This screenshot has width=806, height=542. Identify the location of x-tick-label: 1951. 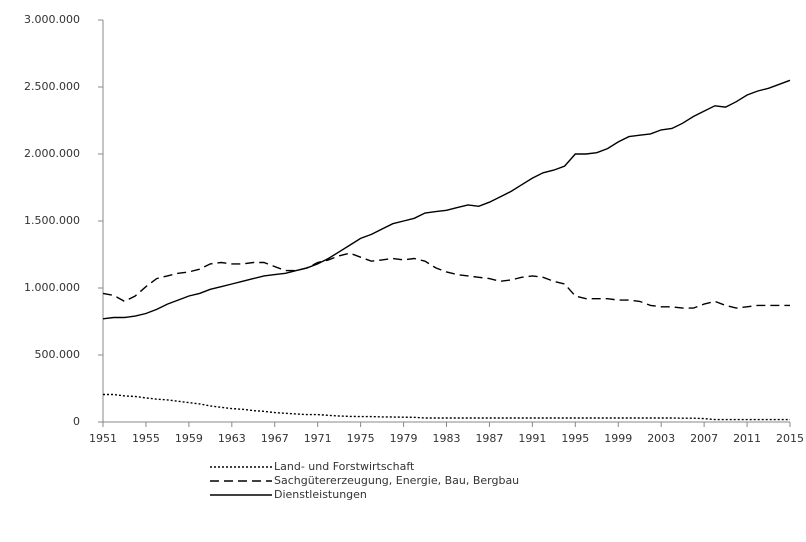
(103, 438).